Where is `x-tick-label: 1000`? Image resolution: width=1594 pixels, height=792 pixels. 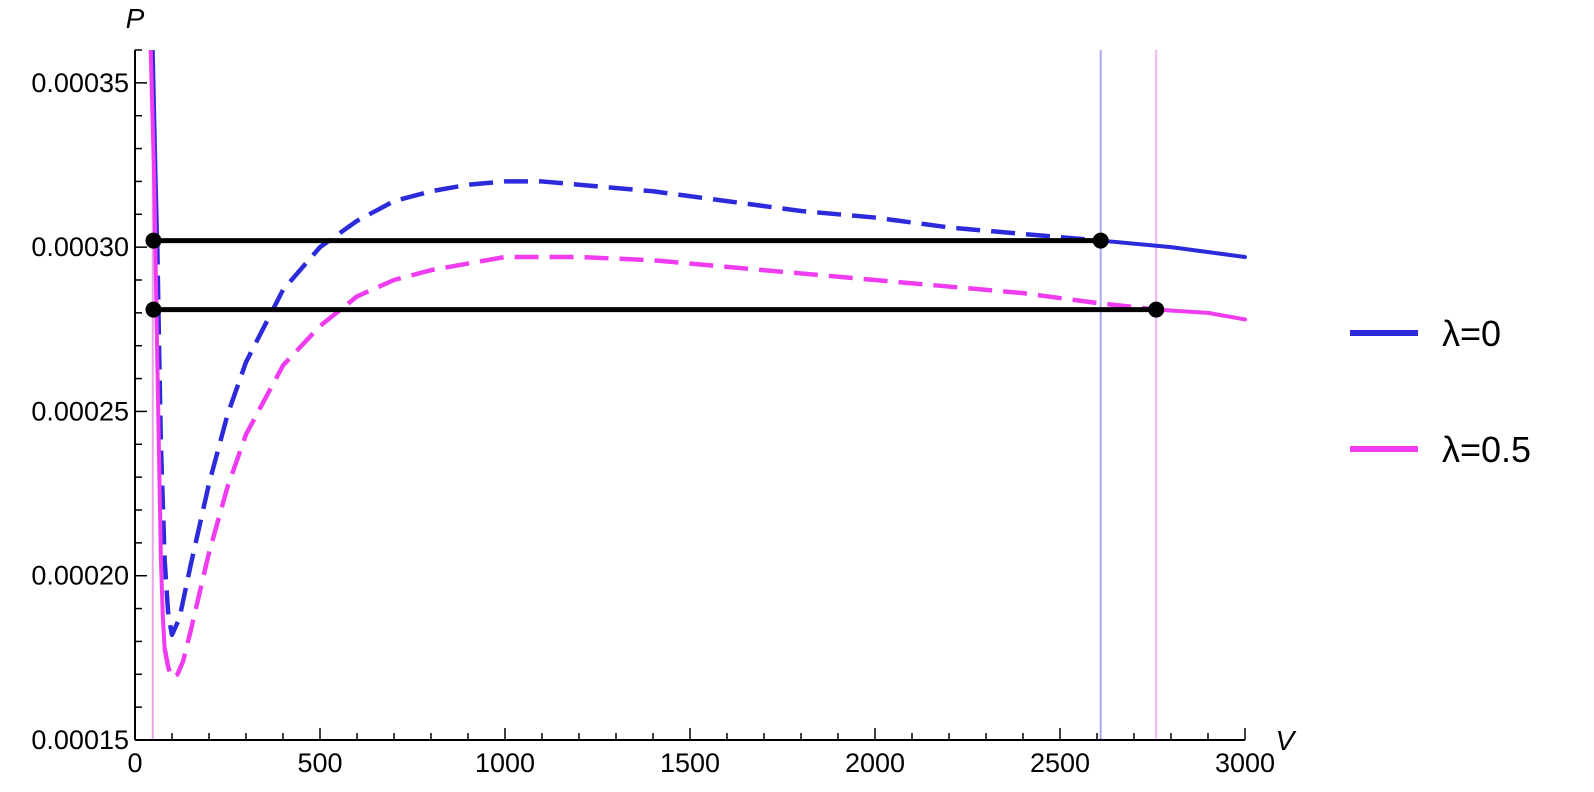
x-tick-label: 1000 is located at coordinates (505, 763).